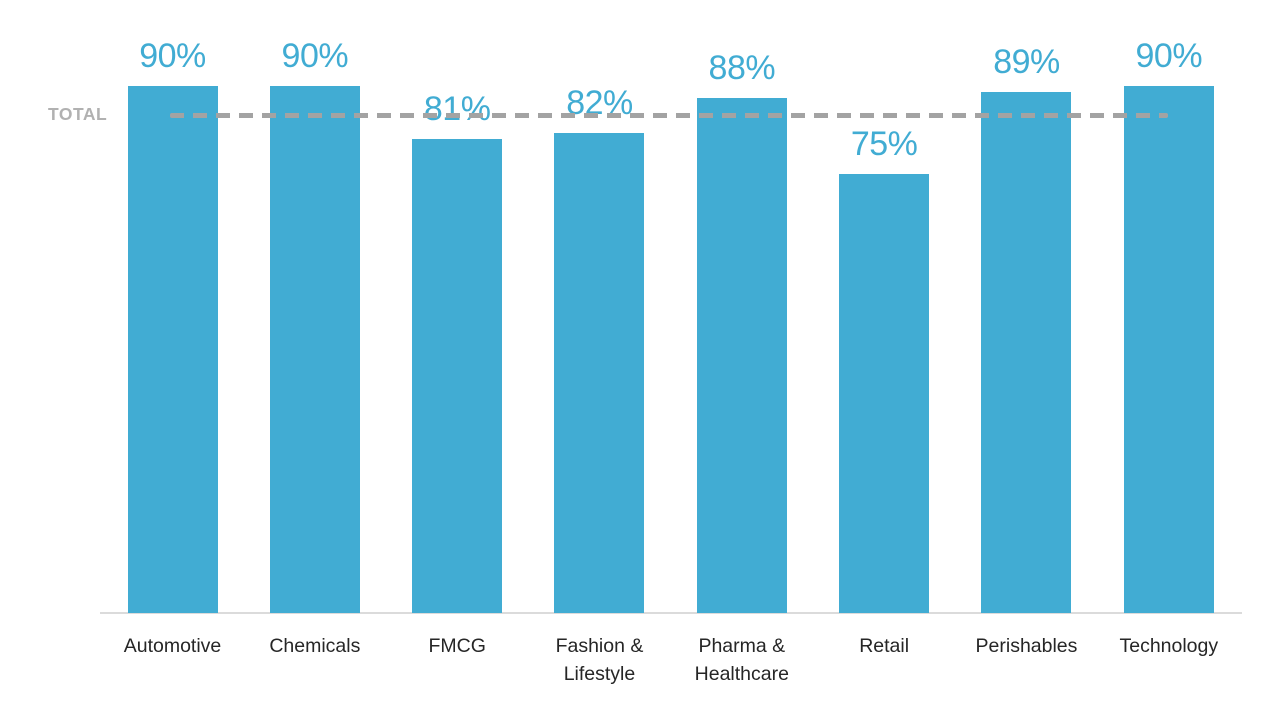  What do you see at coordinates (457, 375) in the screenshot?
I see `bar-fmcg` at bounding box center [457, 375].